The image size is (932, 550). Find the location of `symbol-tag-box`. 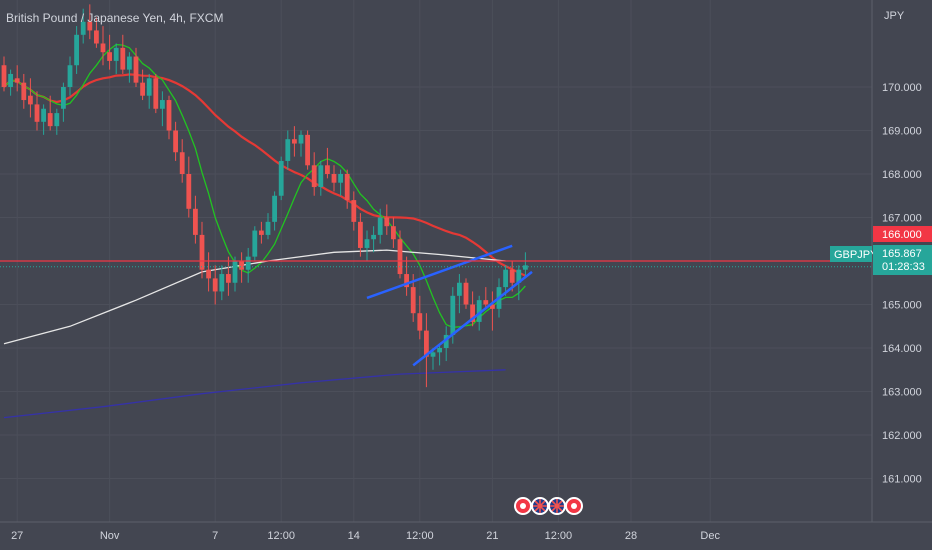

symbol-tag-box is located at coordinates (851, 254).